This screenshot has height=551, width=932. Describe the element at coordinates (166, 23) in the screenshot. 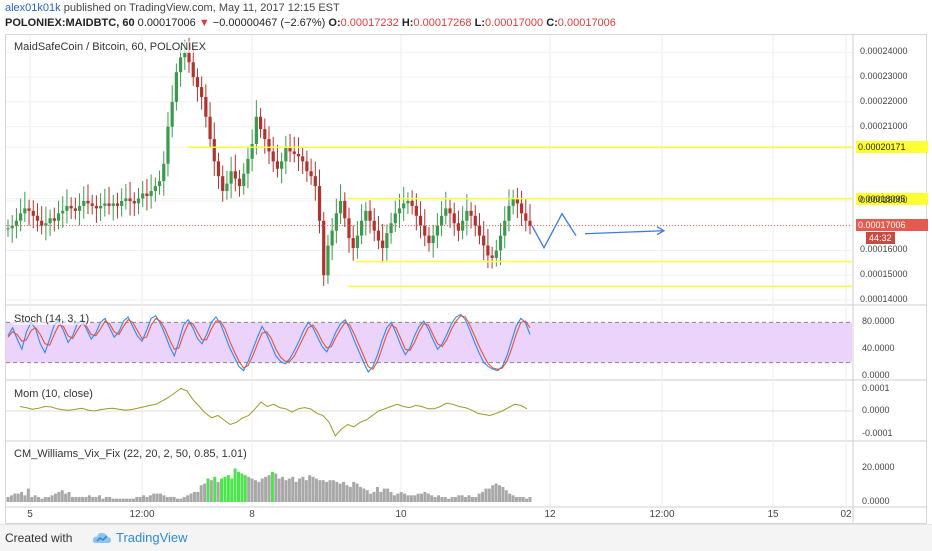

I see `last-price: 0.00017006` at that location.